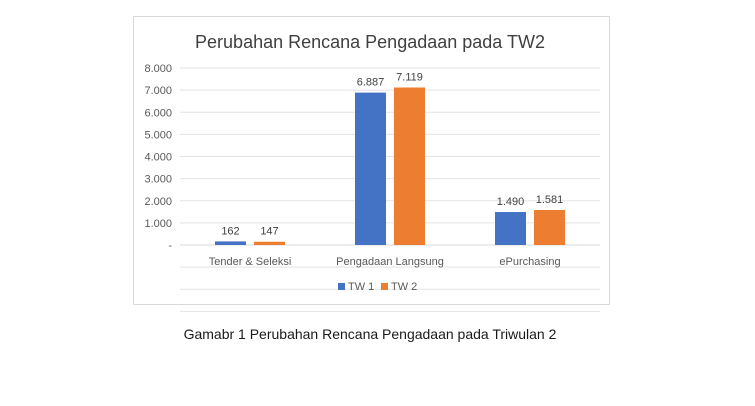  What do you see at coordinates (250, 262) in the screenshot?
I see `x-tick-label: Tender & Seleksi` at bounding box center [250, 262].